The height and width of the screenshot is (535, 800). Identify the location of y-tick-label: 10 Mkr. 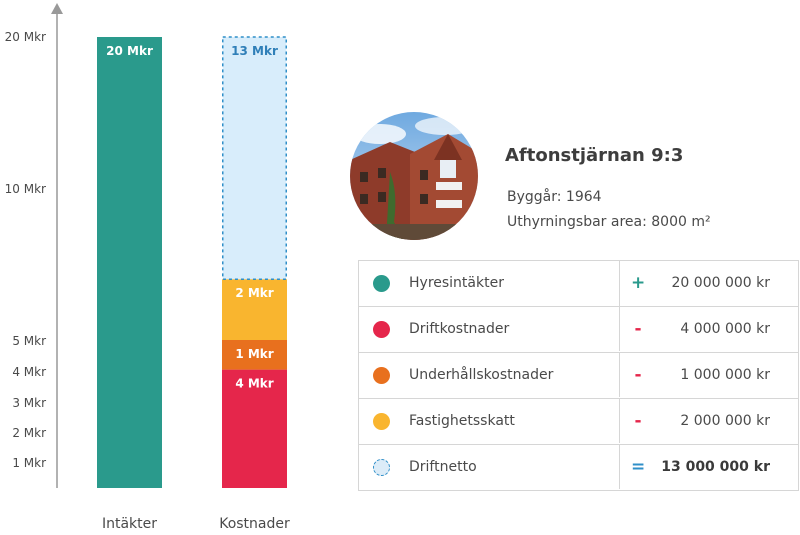
(25, 189).